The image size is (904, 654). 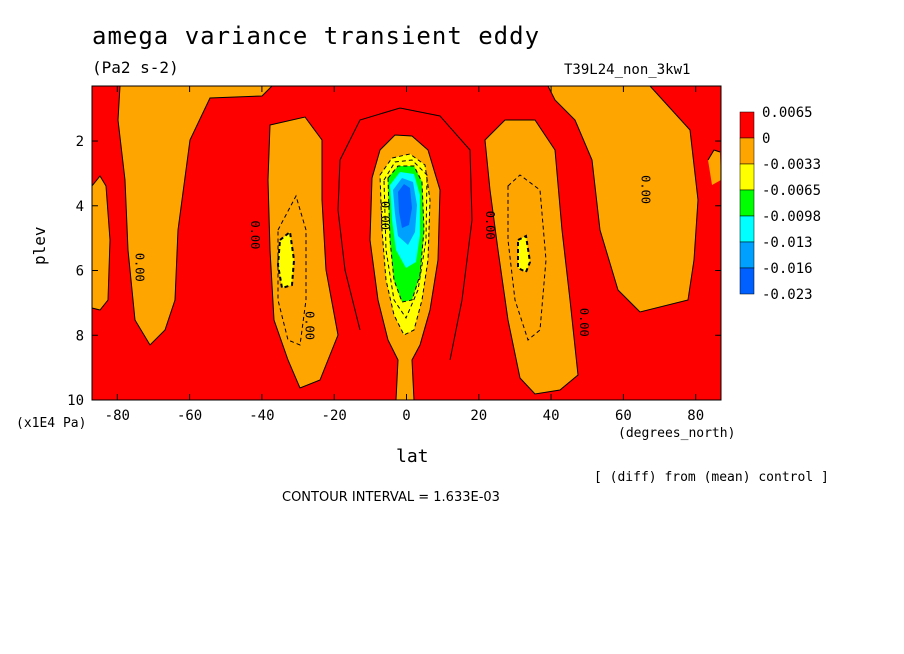 I want to click on x-tick-label: -20, so click(x=334, y=416).